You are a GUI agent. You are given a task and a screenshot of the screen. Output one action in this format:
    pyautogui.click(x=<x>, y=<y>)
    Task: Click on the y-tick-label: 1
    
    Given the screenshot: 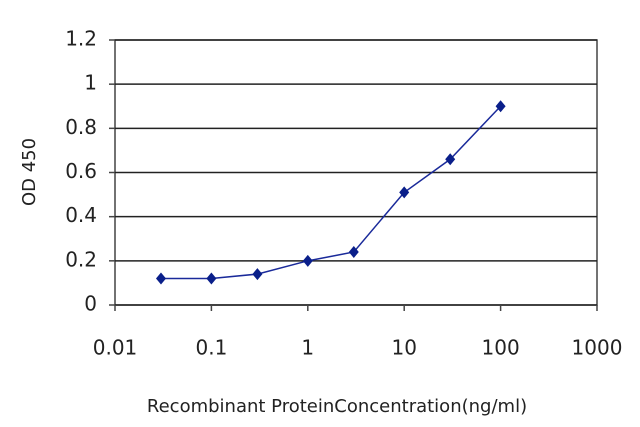 What is the action you would take?
    pyautogui.click(x=90, y=83)
    